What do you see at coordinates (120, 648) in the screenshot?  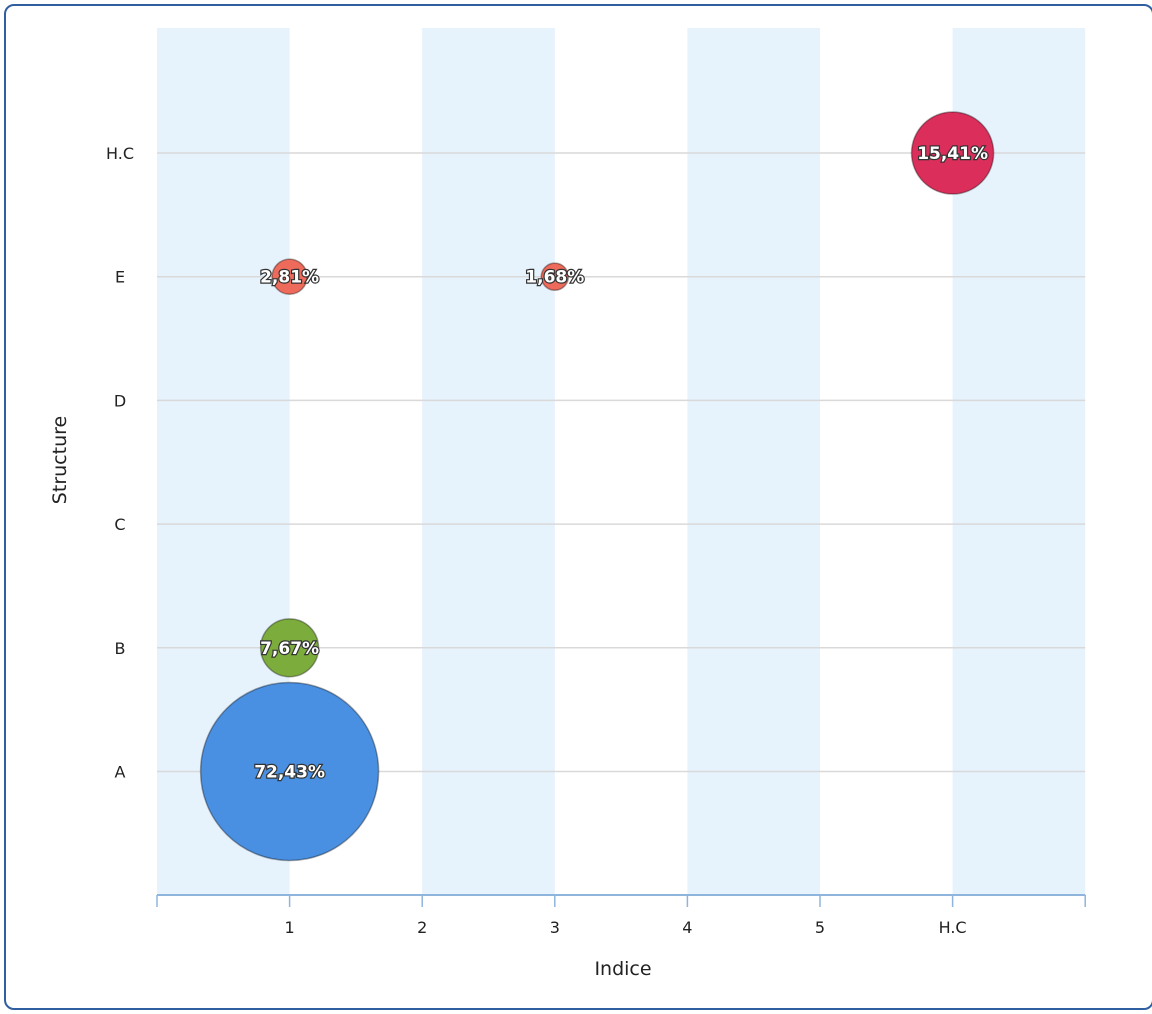 I see `y-tick-label: B` at bounding box center [120, 648].